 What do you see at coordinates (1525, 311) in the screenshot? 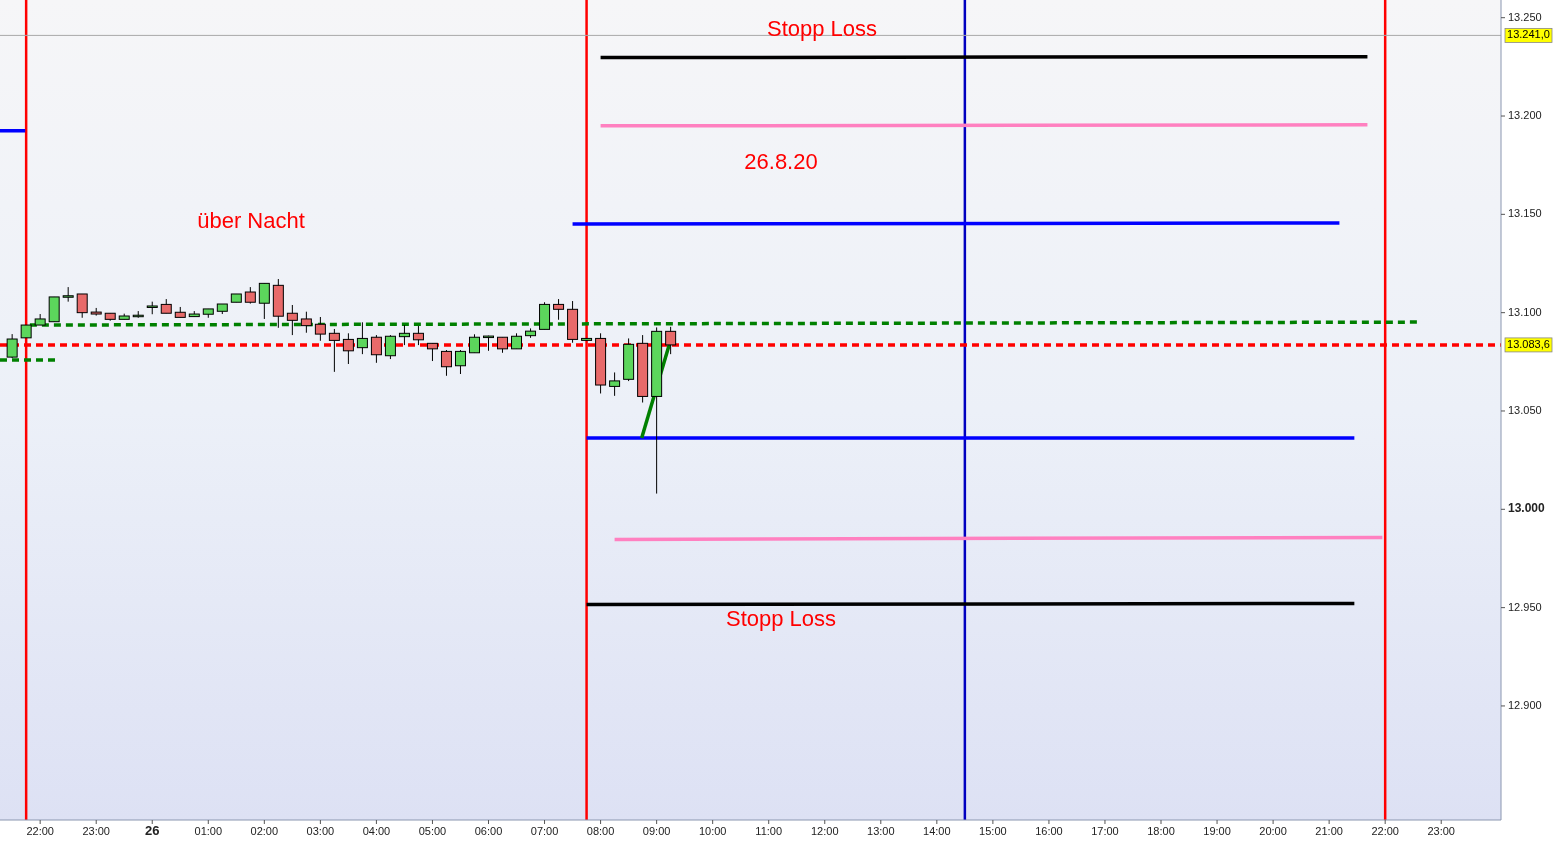
I see `y-tick-label: 13.100` at bounding box center [1525, 311].